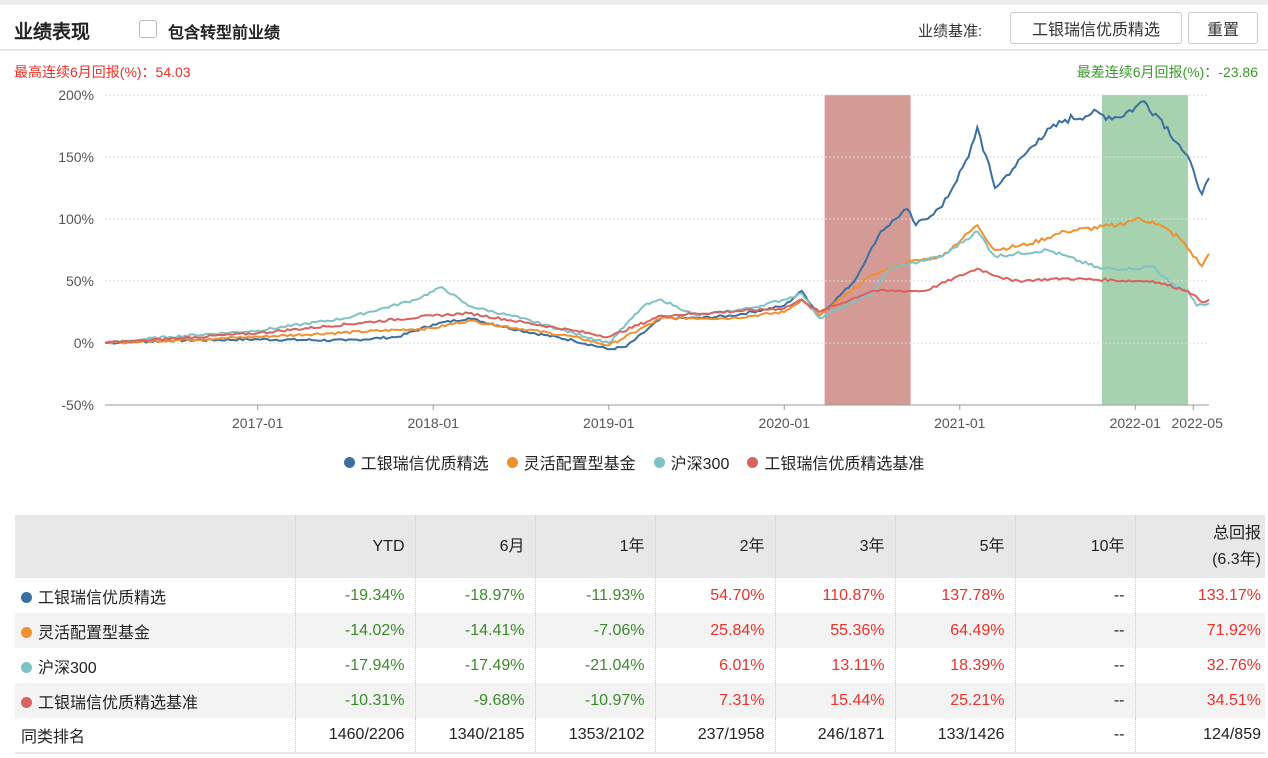 This screenshot has height=758, width=1268. What do you see at coordinates (835, 736) in the screenshot?
I see `rank-cell: 246/1871` at bounding box center [835, 736].